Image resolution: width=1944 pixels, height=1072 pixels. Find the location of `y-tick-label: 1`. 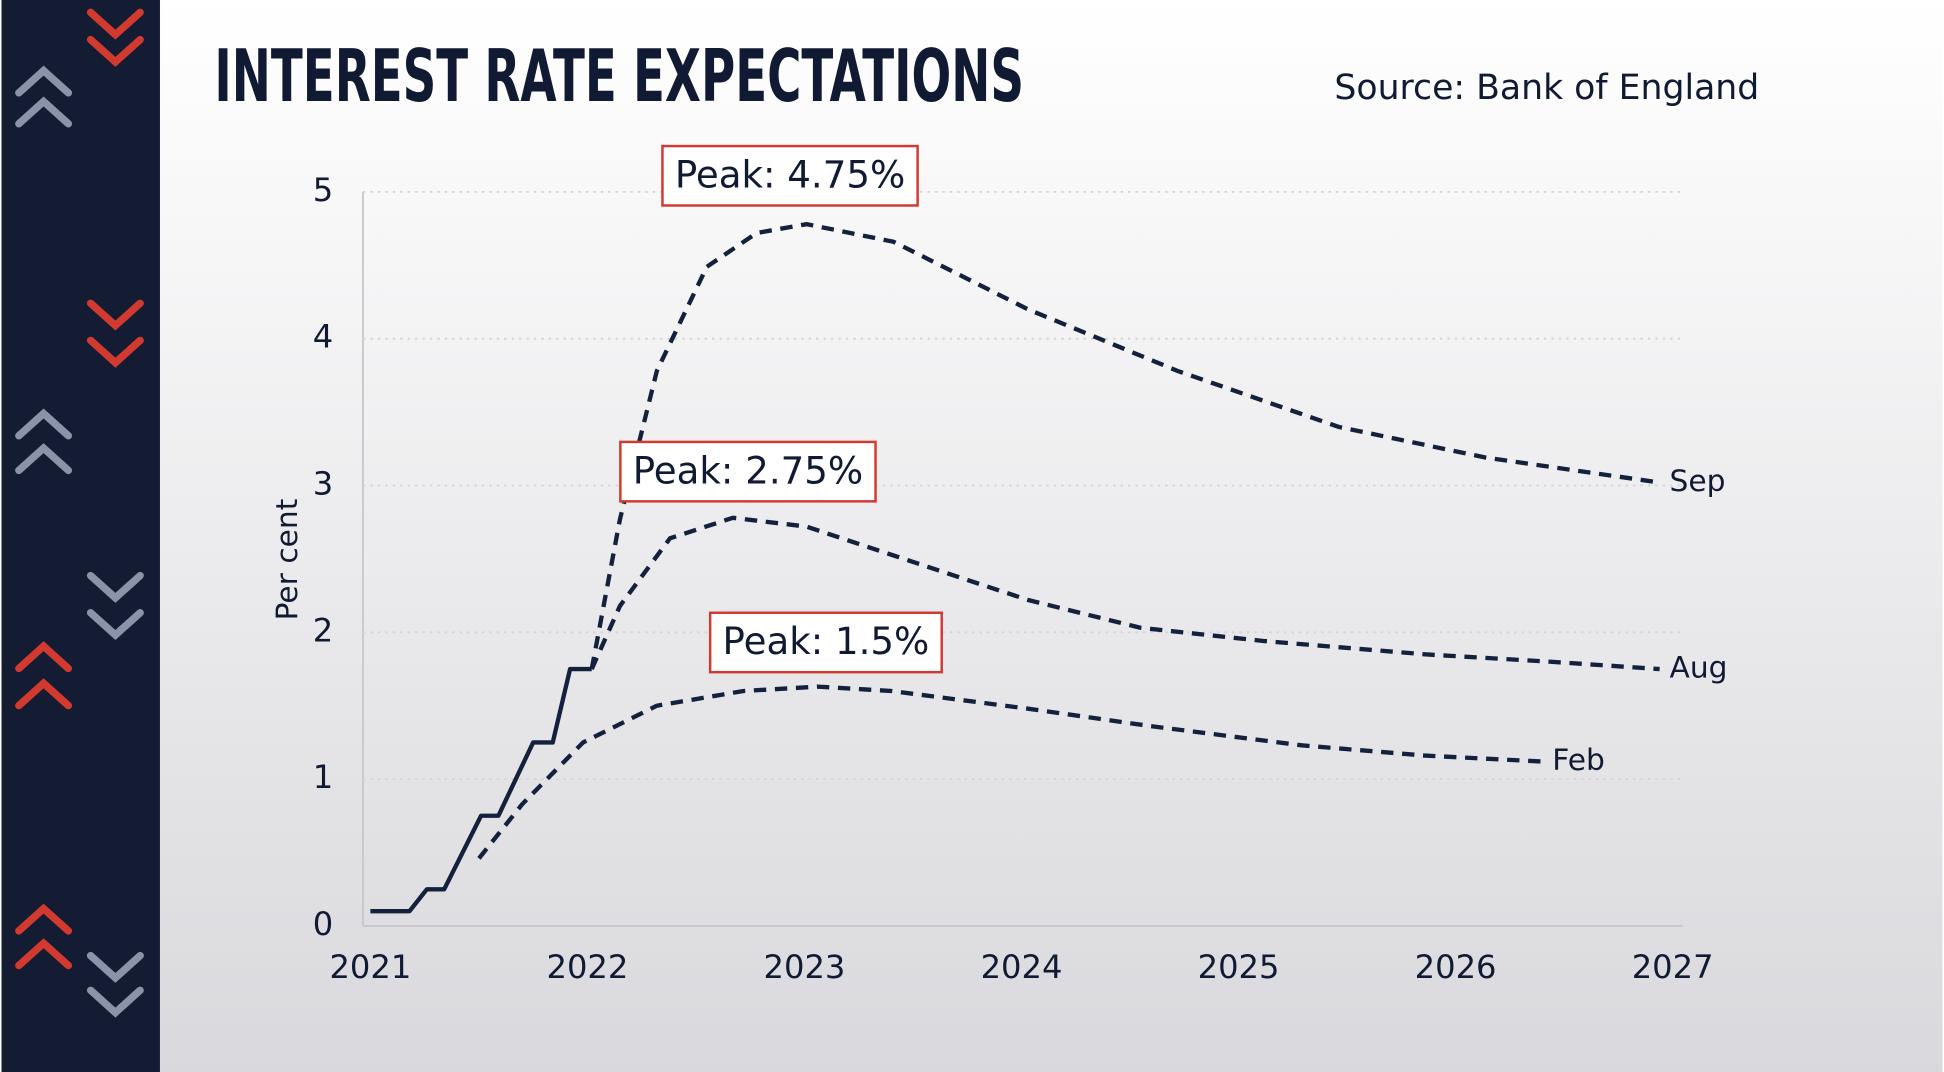

y-tick-label: 1 is located at coordinates (323, 777).